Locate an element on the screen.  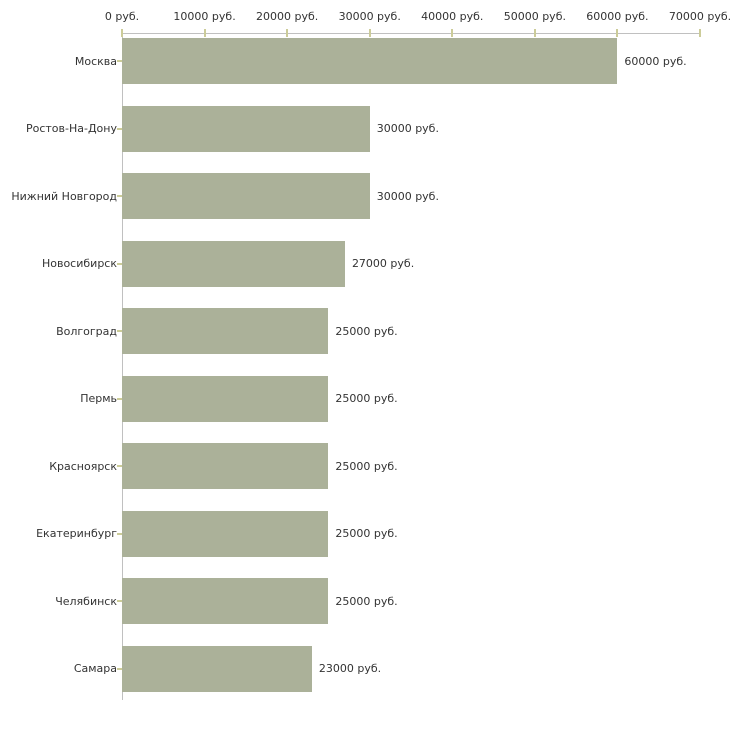
x-axis-tick-label: 70000 руб. is located at coordinates (699, 16).